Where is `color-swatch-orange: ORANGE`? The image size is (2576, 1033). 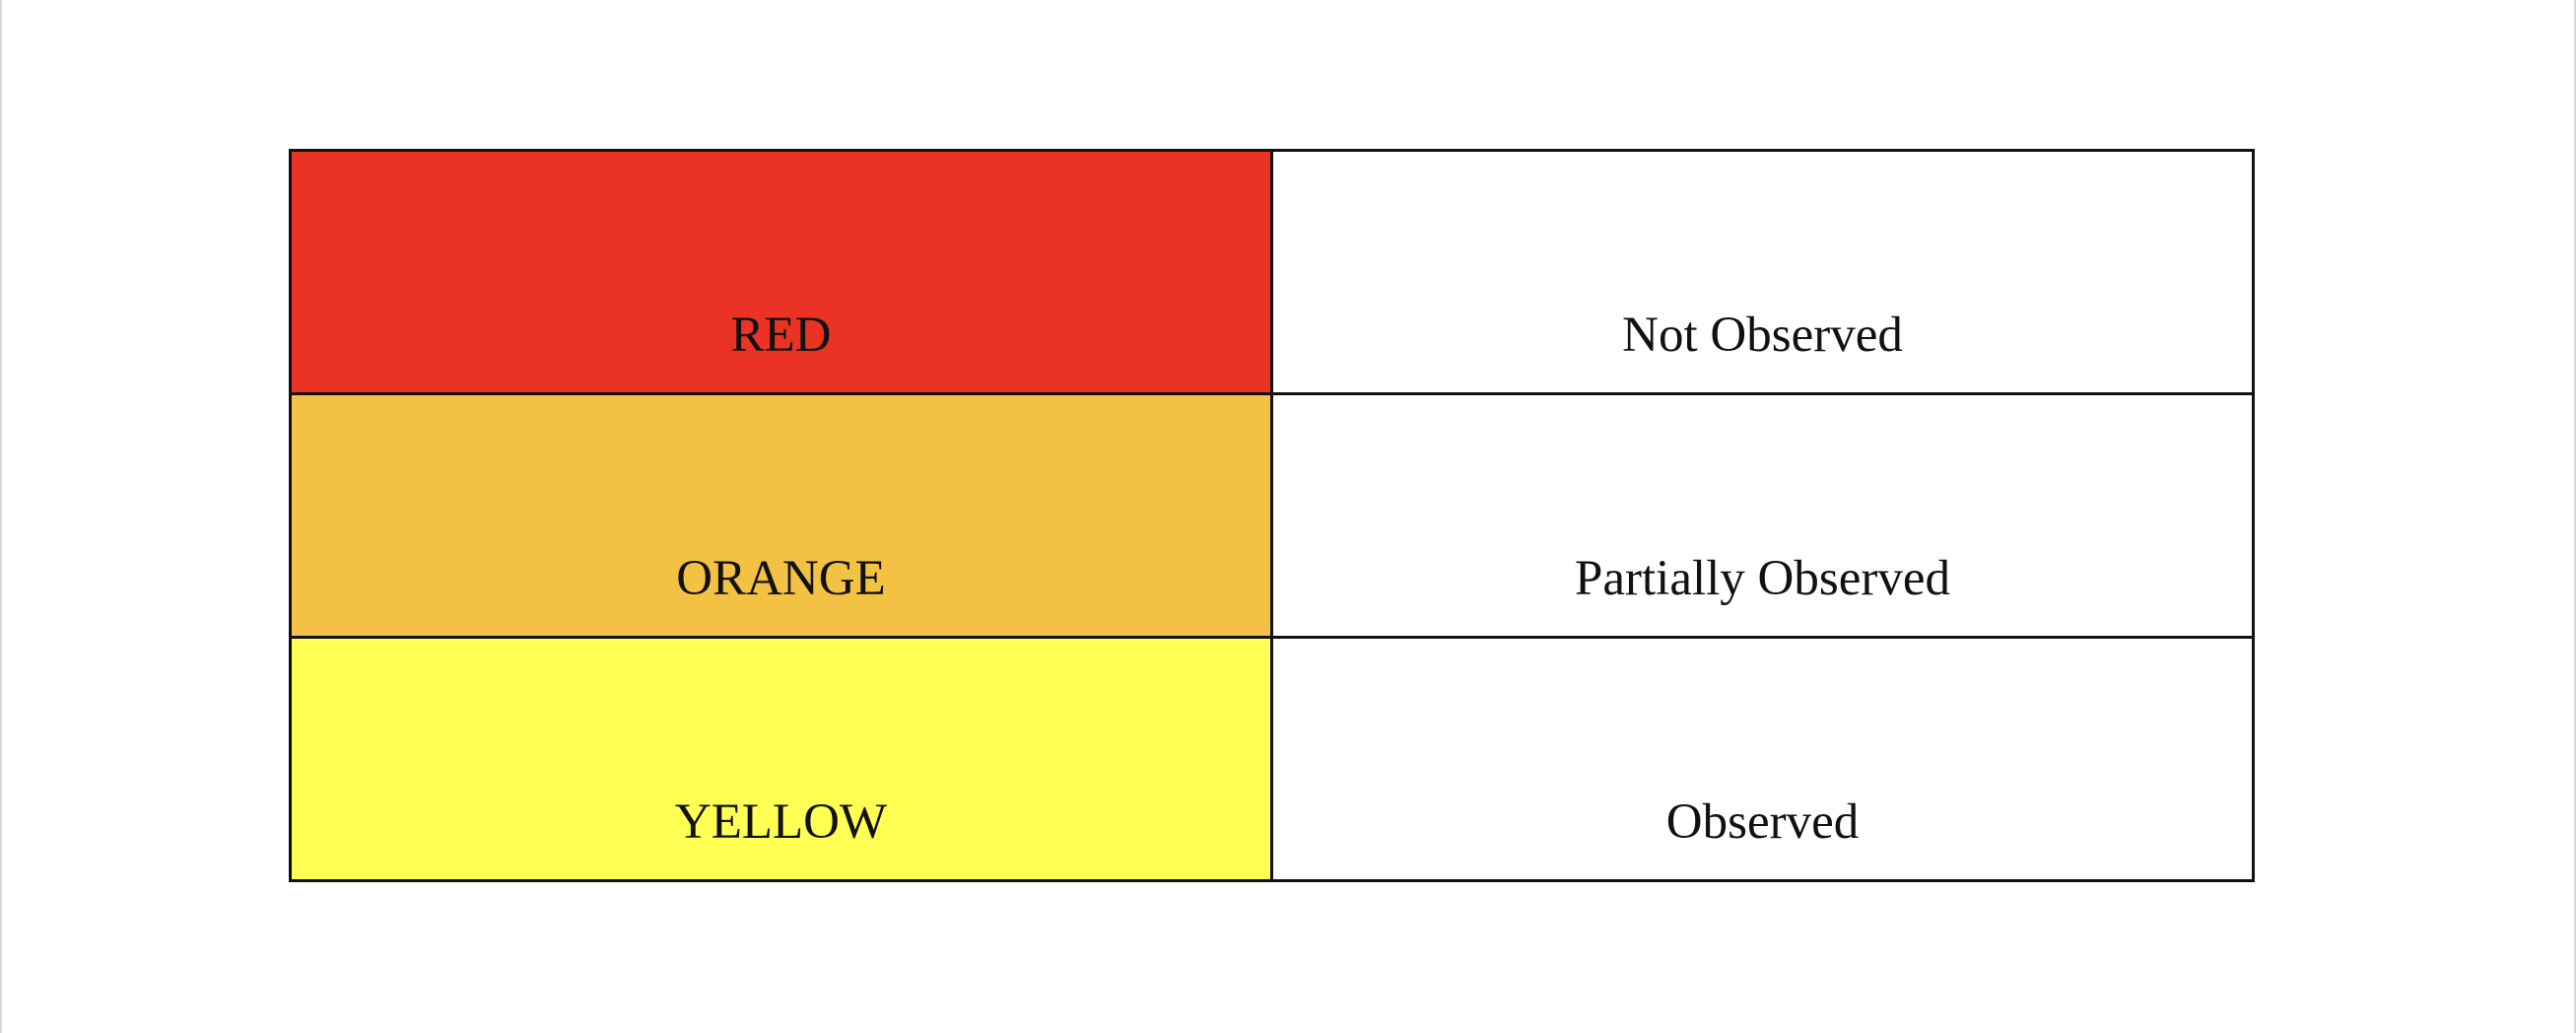
color-swatch-orange: ORANGE is located at coordinates (781, 515).